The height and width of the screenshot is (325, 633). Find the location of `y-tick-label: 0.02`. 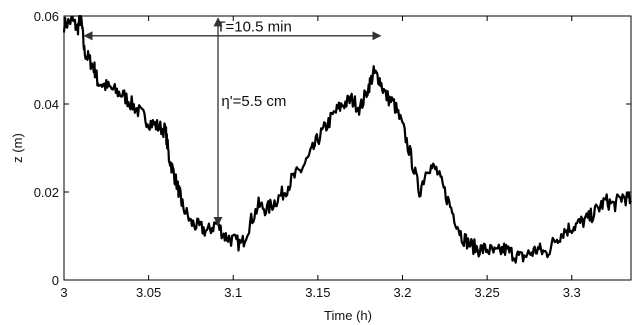

y-tick-label: 0.02 is located at coordinates (46, 192).